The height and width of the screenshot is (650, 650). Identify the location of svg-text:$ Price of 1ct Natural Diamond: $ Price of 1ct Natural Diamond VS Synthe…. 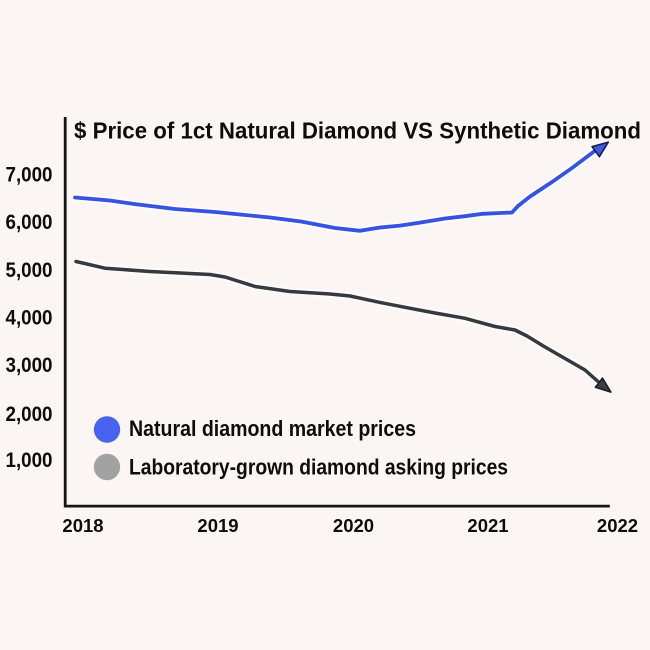
(357, 130).